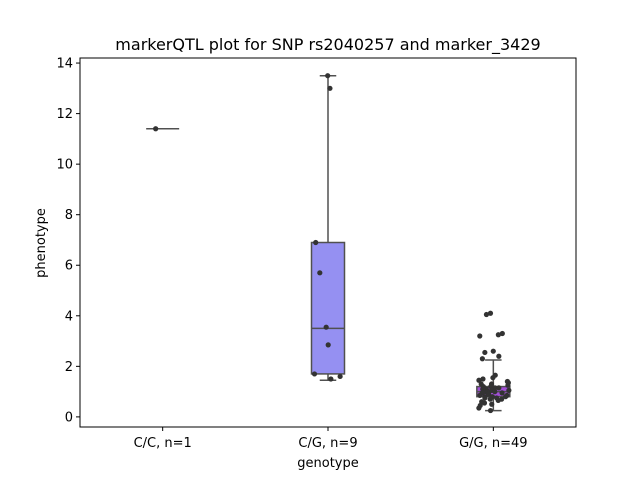 This screenshot has width=640, height=480. What do you see at coordinates (327, 463) in the screenshot?
I see `x-axis-label: genotype` at bounding box center [327, 463].